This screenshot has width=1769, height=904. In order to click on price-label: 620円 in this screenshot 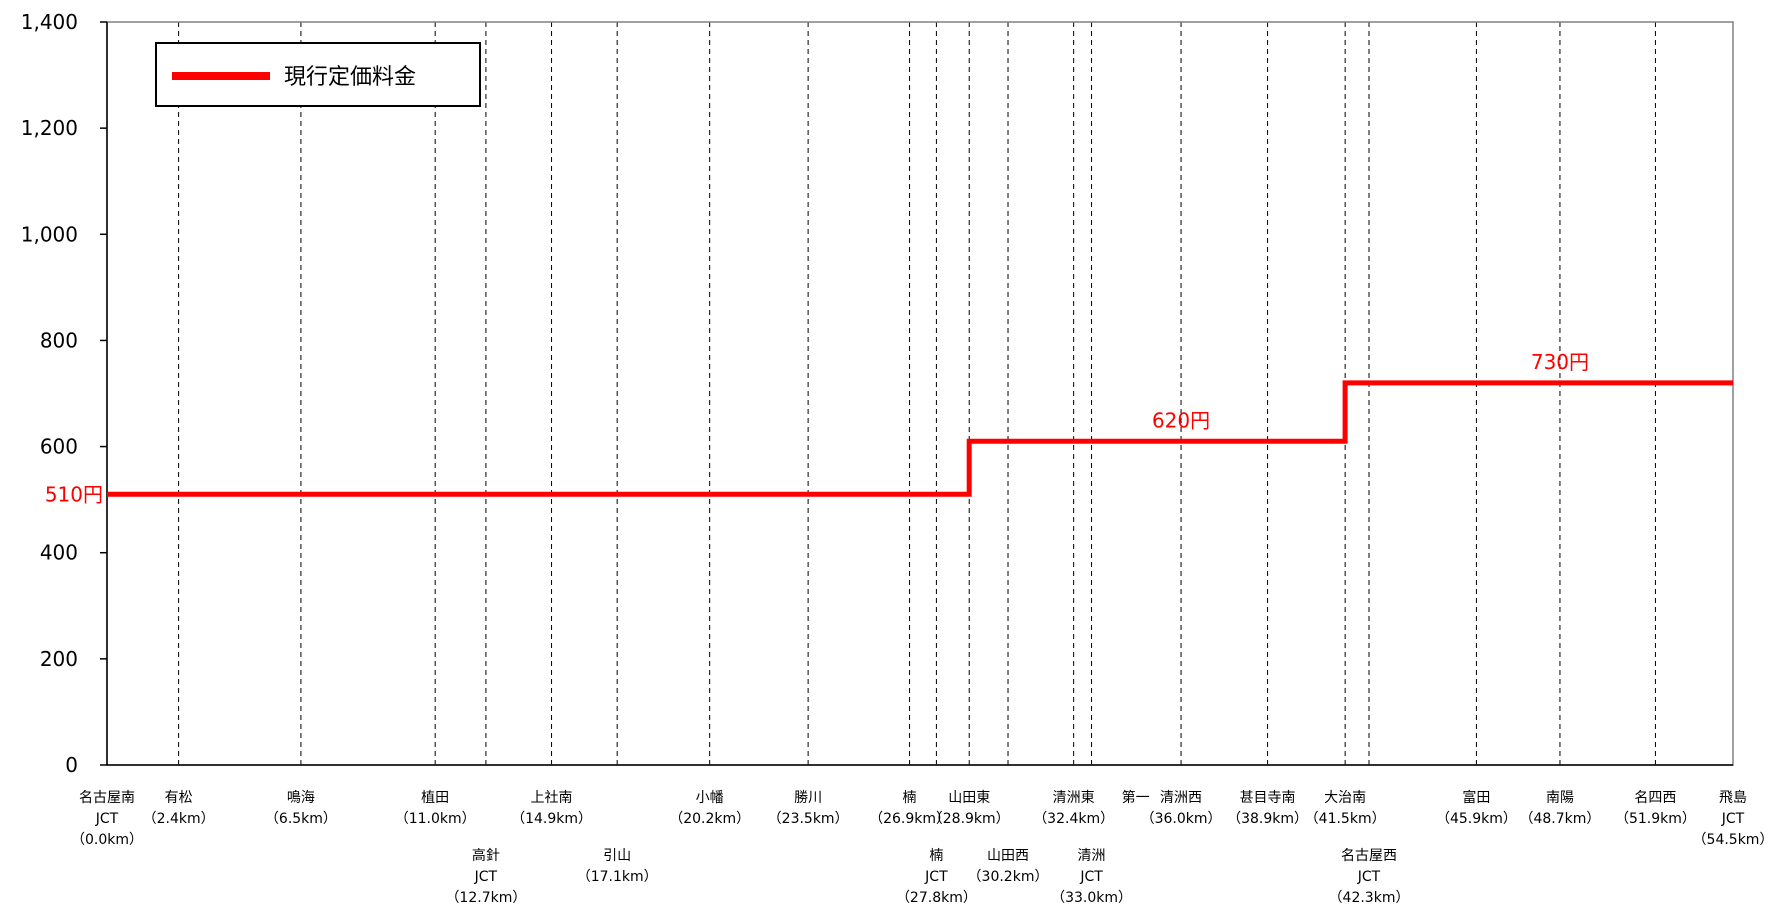, I will do `click(1181, 420)`.